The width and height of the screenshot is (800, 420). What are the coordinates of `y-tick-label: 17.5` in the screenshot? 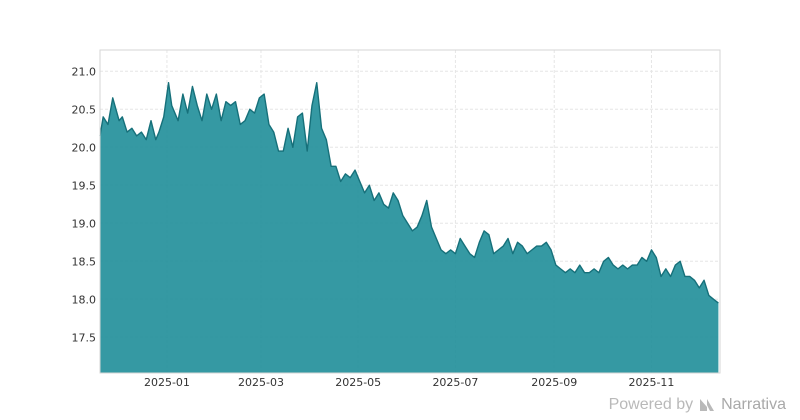 It's located at (84, 337).